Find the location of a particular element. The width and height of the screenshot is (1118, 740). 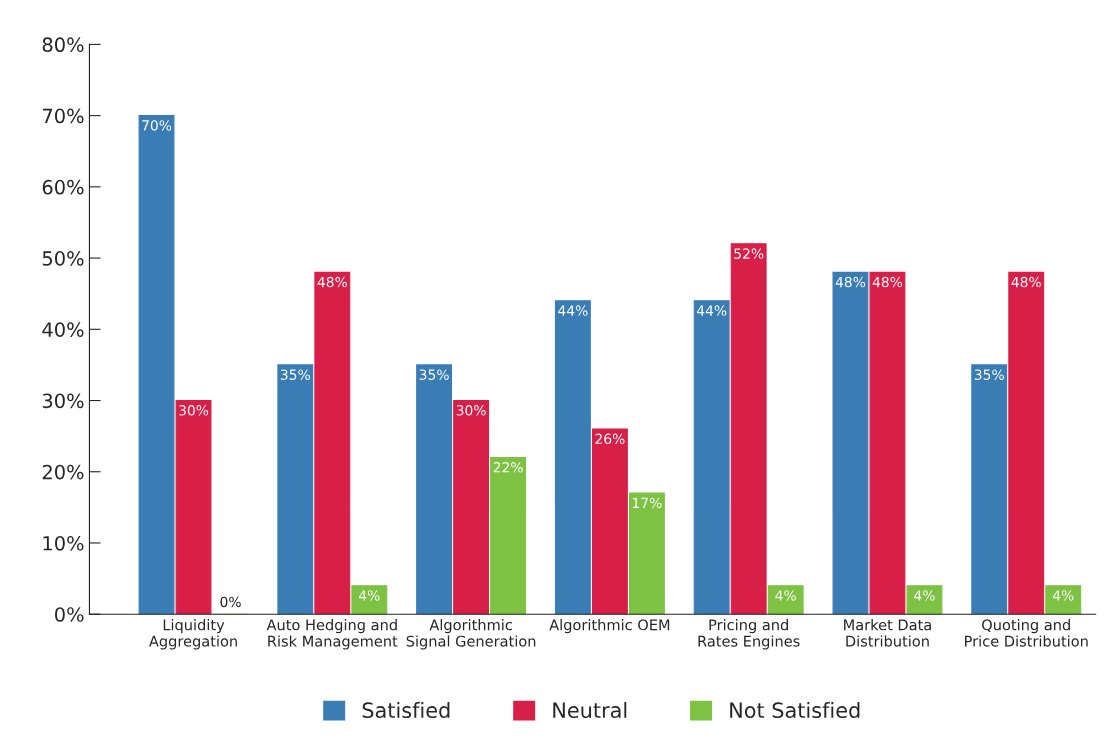

legend-label: Not Satisfied is located at coordinates (795, 710).